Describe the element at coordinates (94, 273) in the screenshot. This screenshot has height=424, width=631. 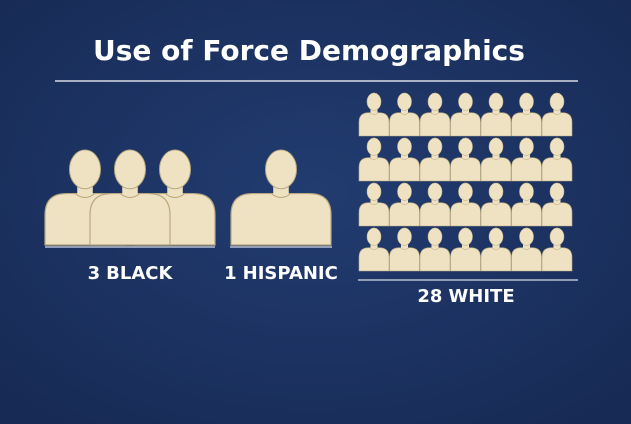
I see `group-count: 3` at that location.